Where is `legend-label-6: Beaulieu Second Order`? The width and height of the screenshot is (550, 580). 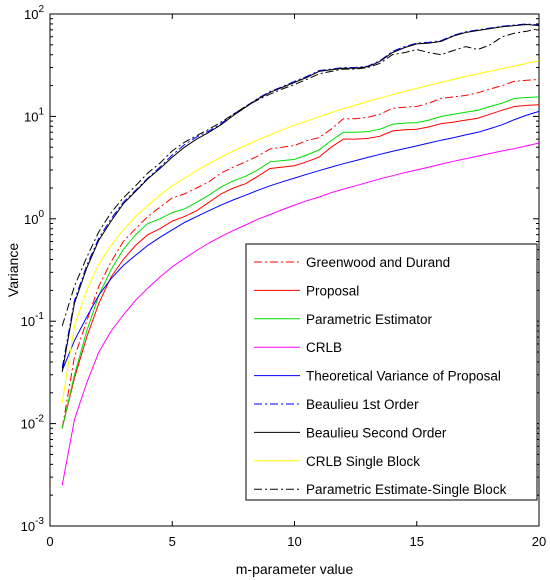
legend-label-6: Beaulieu Second Order is located at coordinates (376, 432).